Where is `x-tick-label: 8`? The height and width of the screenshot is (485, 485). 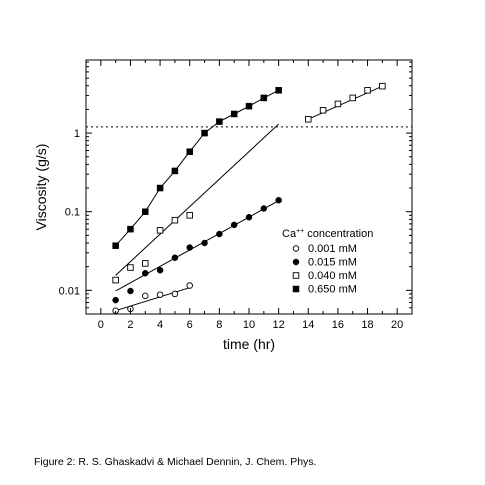
x-tick-label: 8 is located at coordinates (219, 325).